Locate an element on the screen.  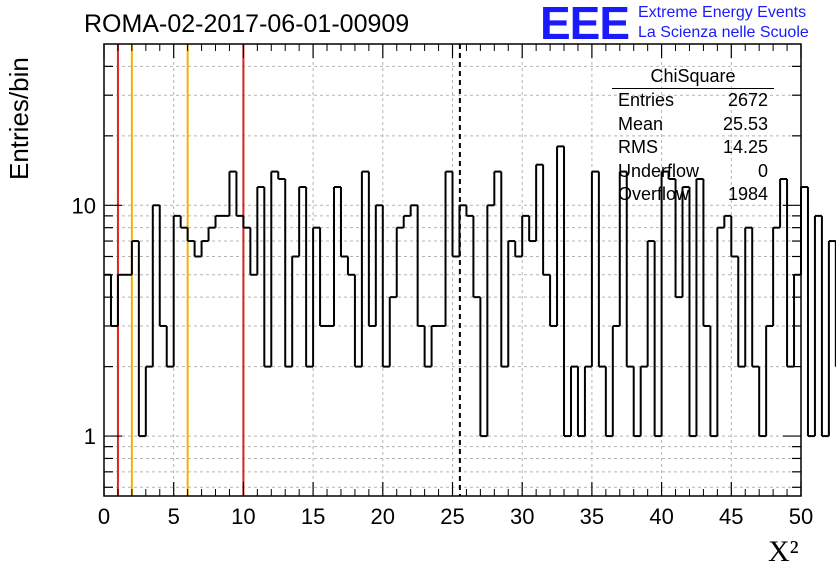
x-tick-label: 40 is located at coordinates (661, 516).